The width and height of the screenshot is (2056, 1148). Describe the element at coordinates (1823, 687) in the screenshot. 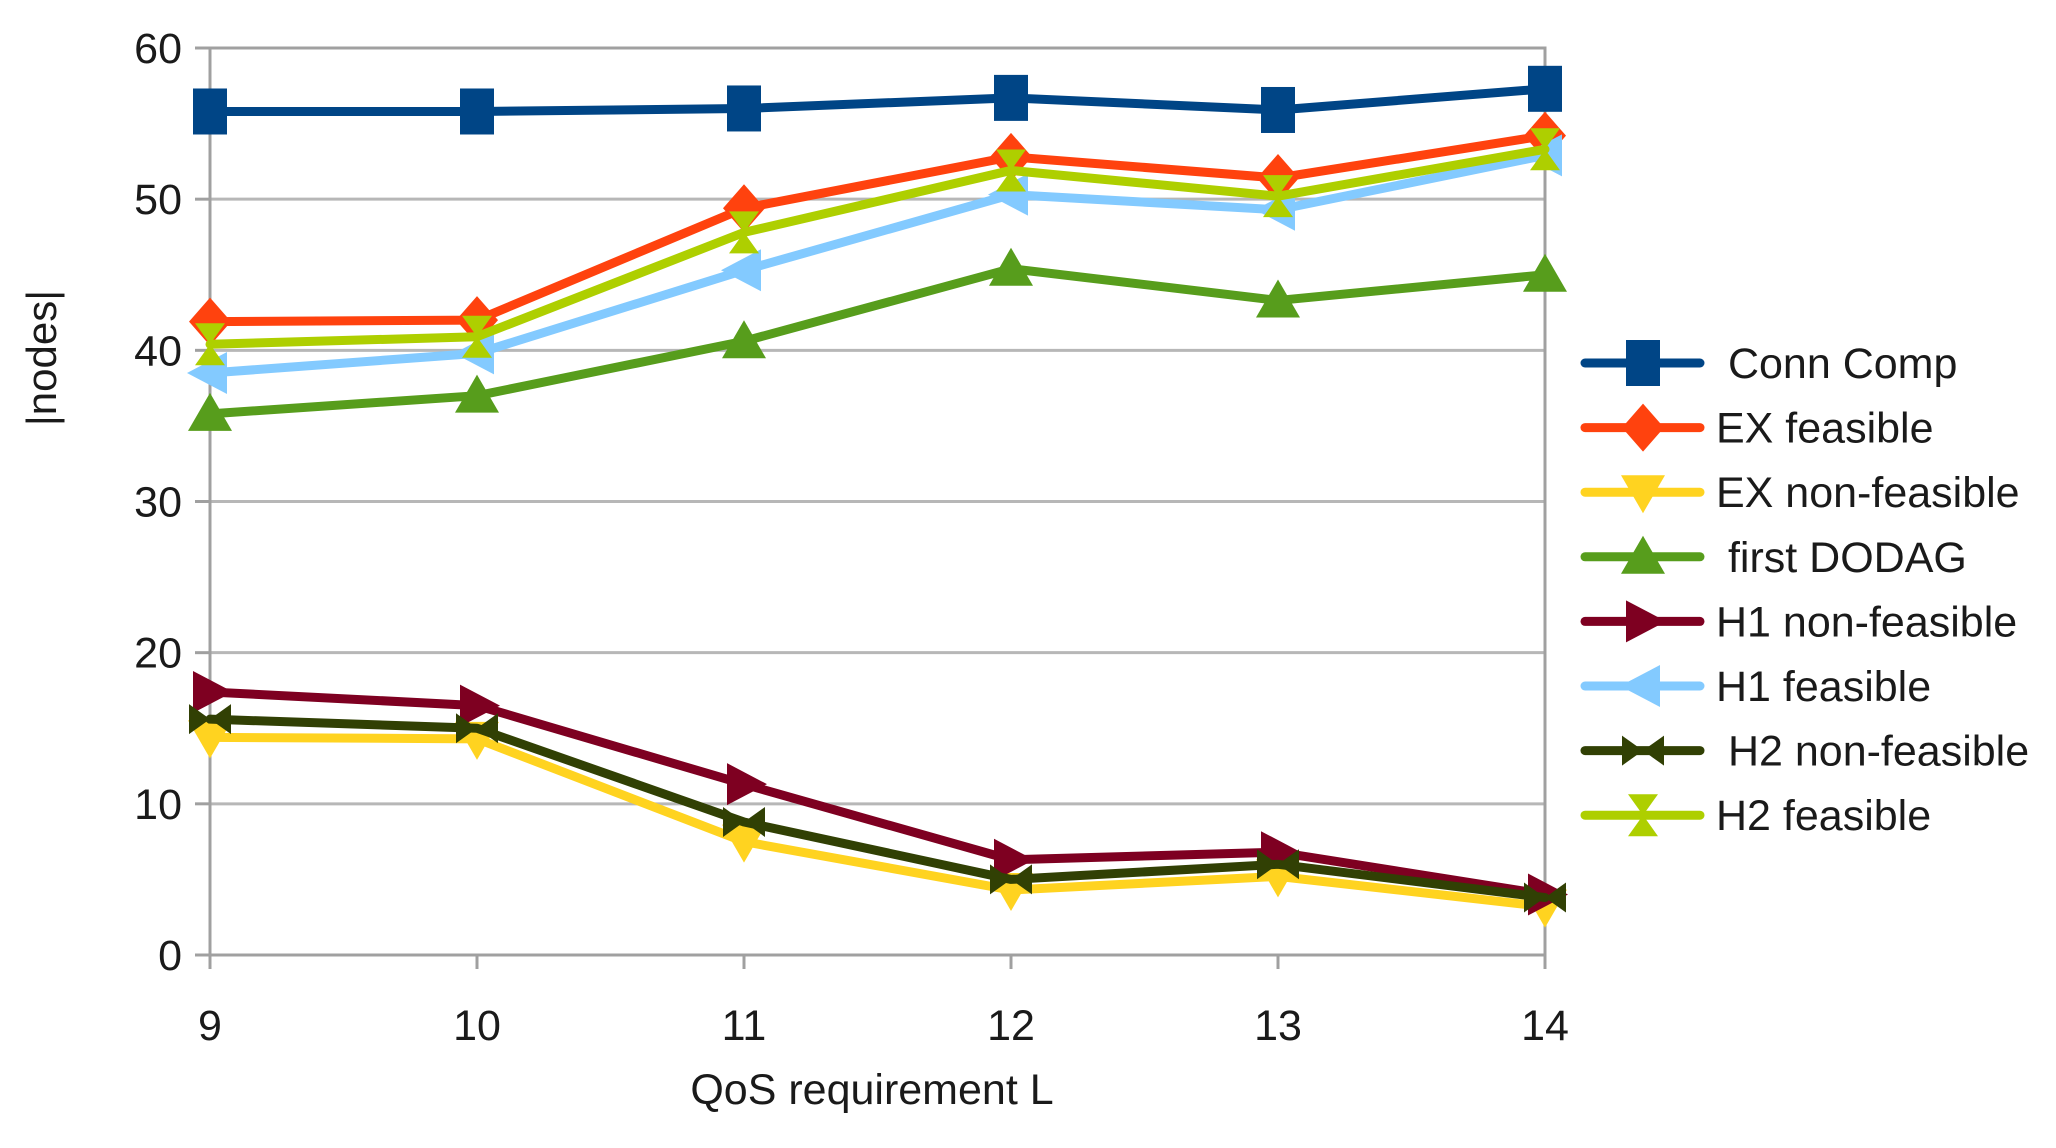

I see `legend-label: H1 feasible` at that location.